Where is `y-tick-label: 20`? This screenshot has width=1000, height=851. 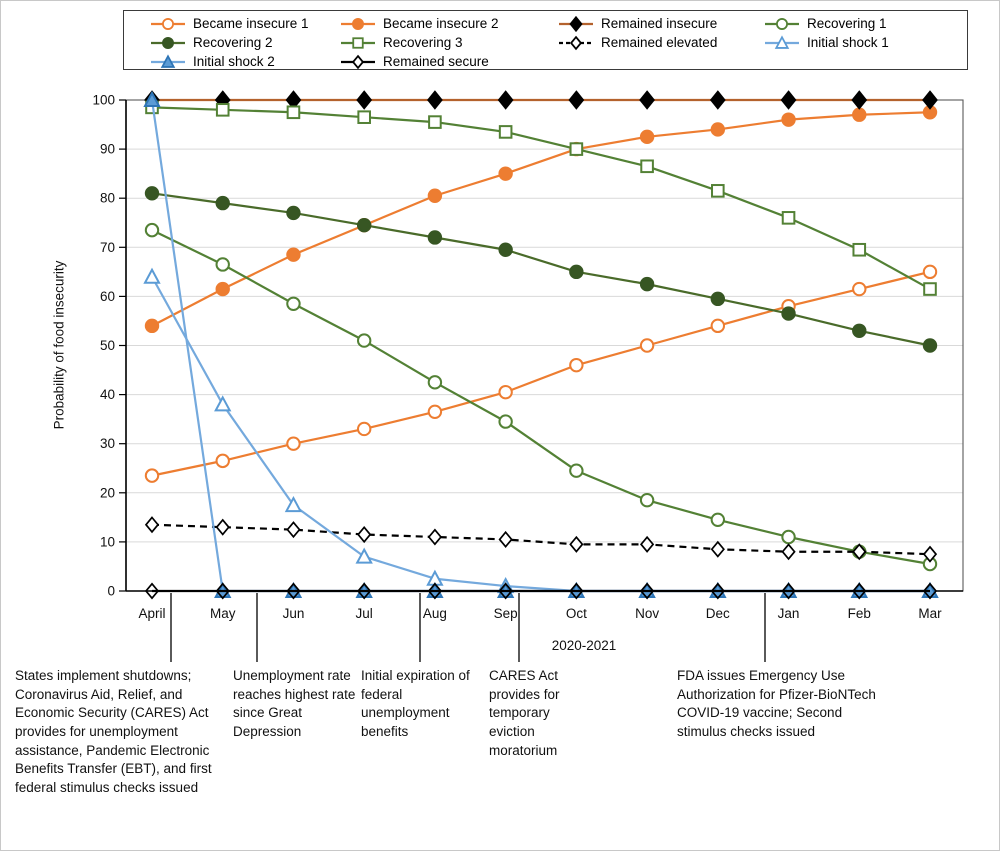 y-tick-label: 20 is located at coordinates (107, 492).